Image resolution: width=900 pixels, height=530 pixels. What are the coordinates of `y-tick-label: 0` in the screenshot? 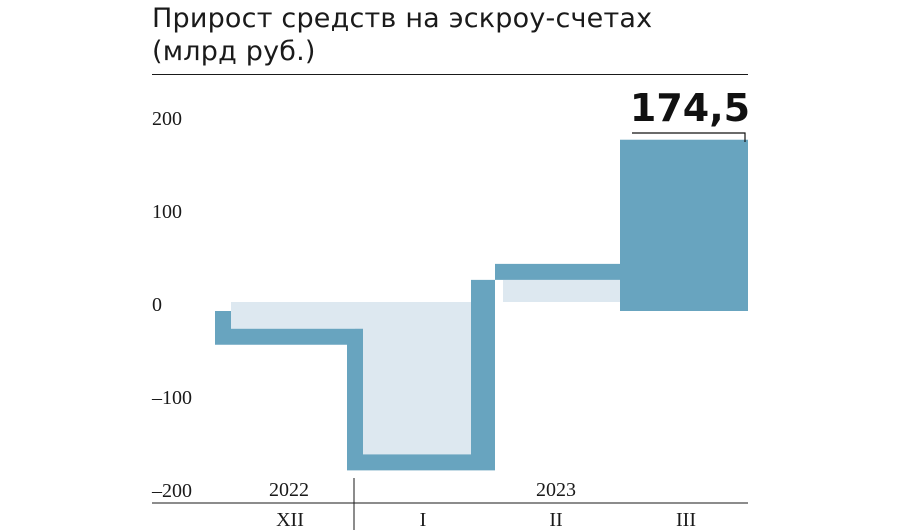 It's located at (157, 305).